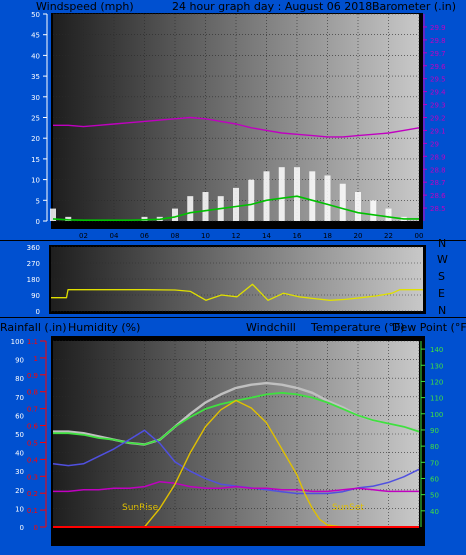 This screenshot has height=555, width=466. Describe the element at coordinates (35, 119) in the screenshot. I see `windspeed-tick-label: 25` at that location.